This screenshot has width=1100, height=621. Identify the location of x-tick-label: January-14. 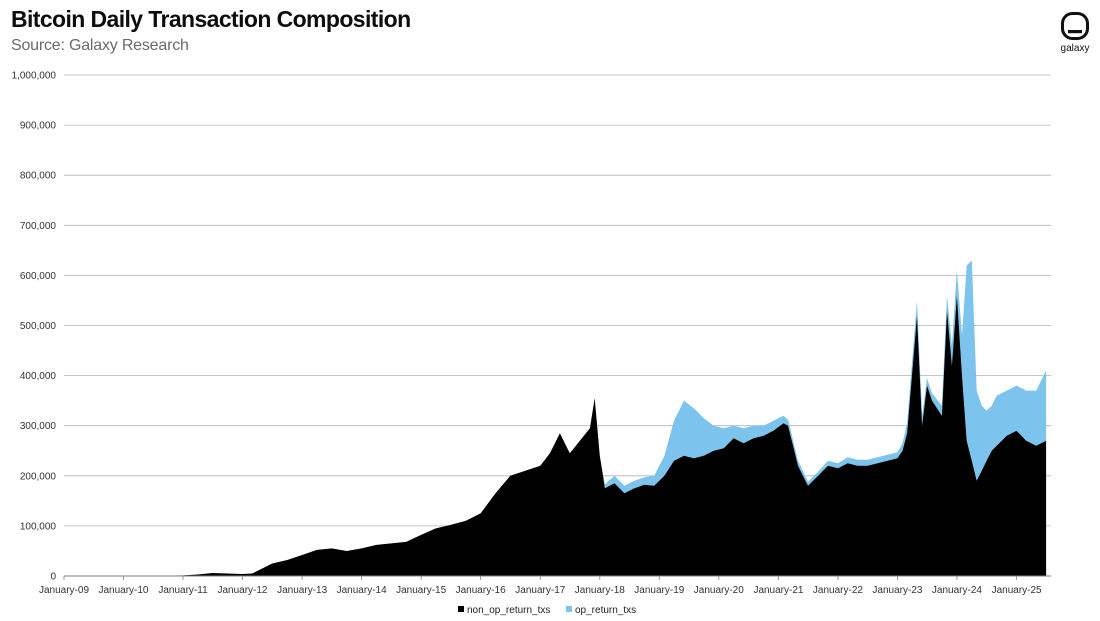
(362, 590).